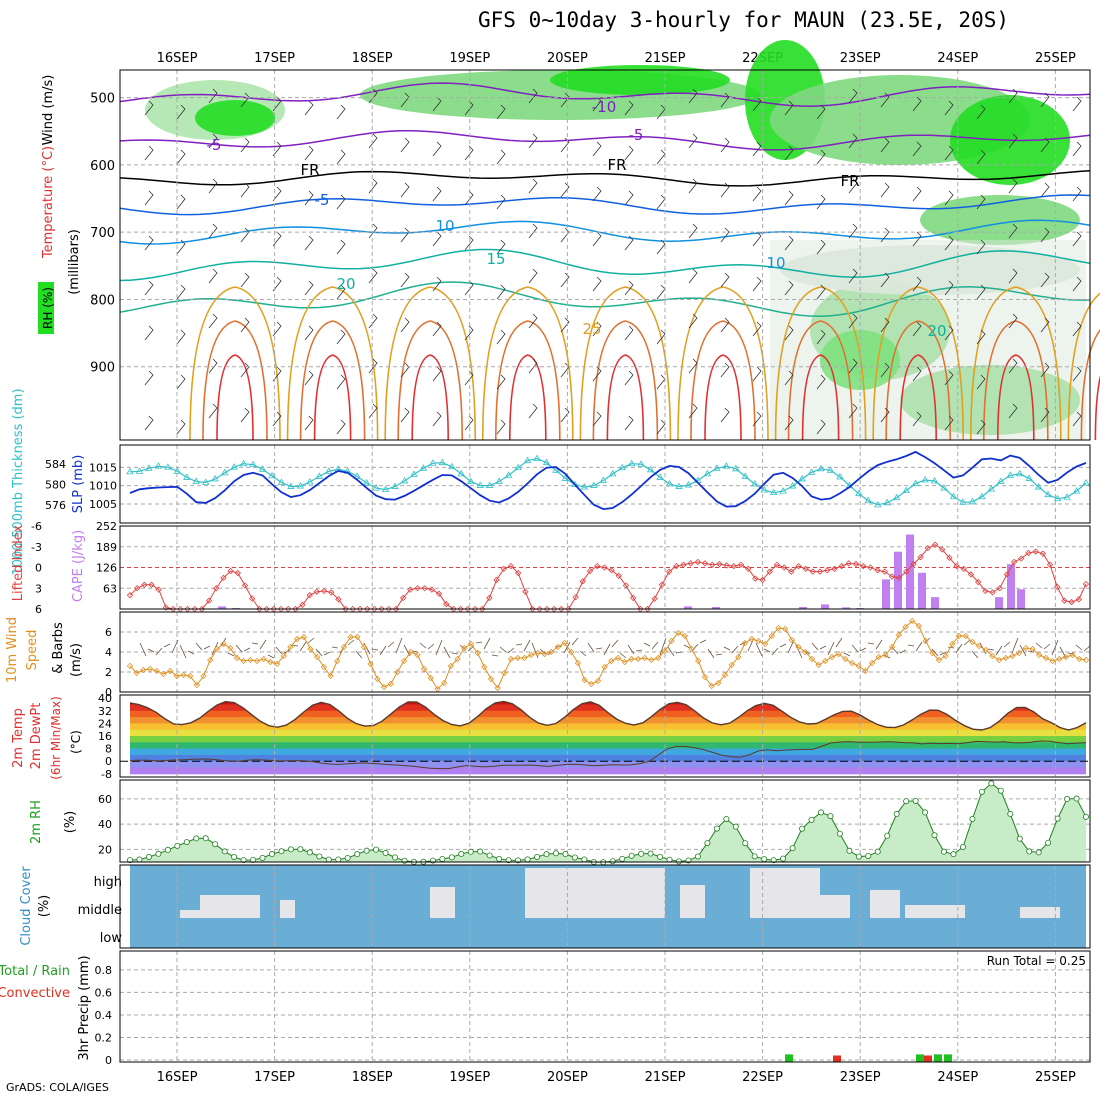  What do you see at coordinates (608, 715) in the screenshot?
I see `temp-2m-series` at bounding box center [608, 715].